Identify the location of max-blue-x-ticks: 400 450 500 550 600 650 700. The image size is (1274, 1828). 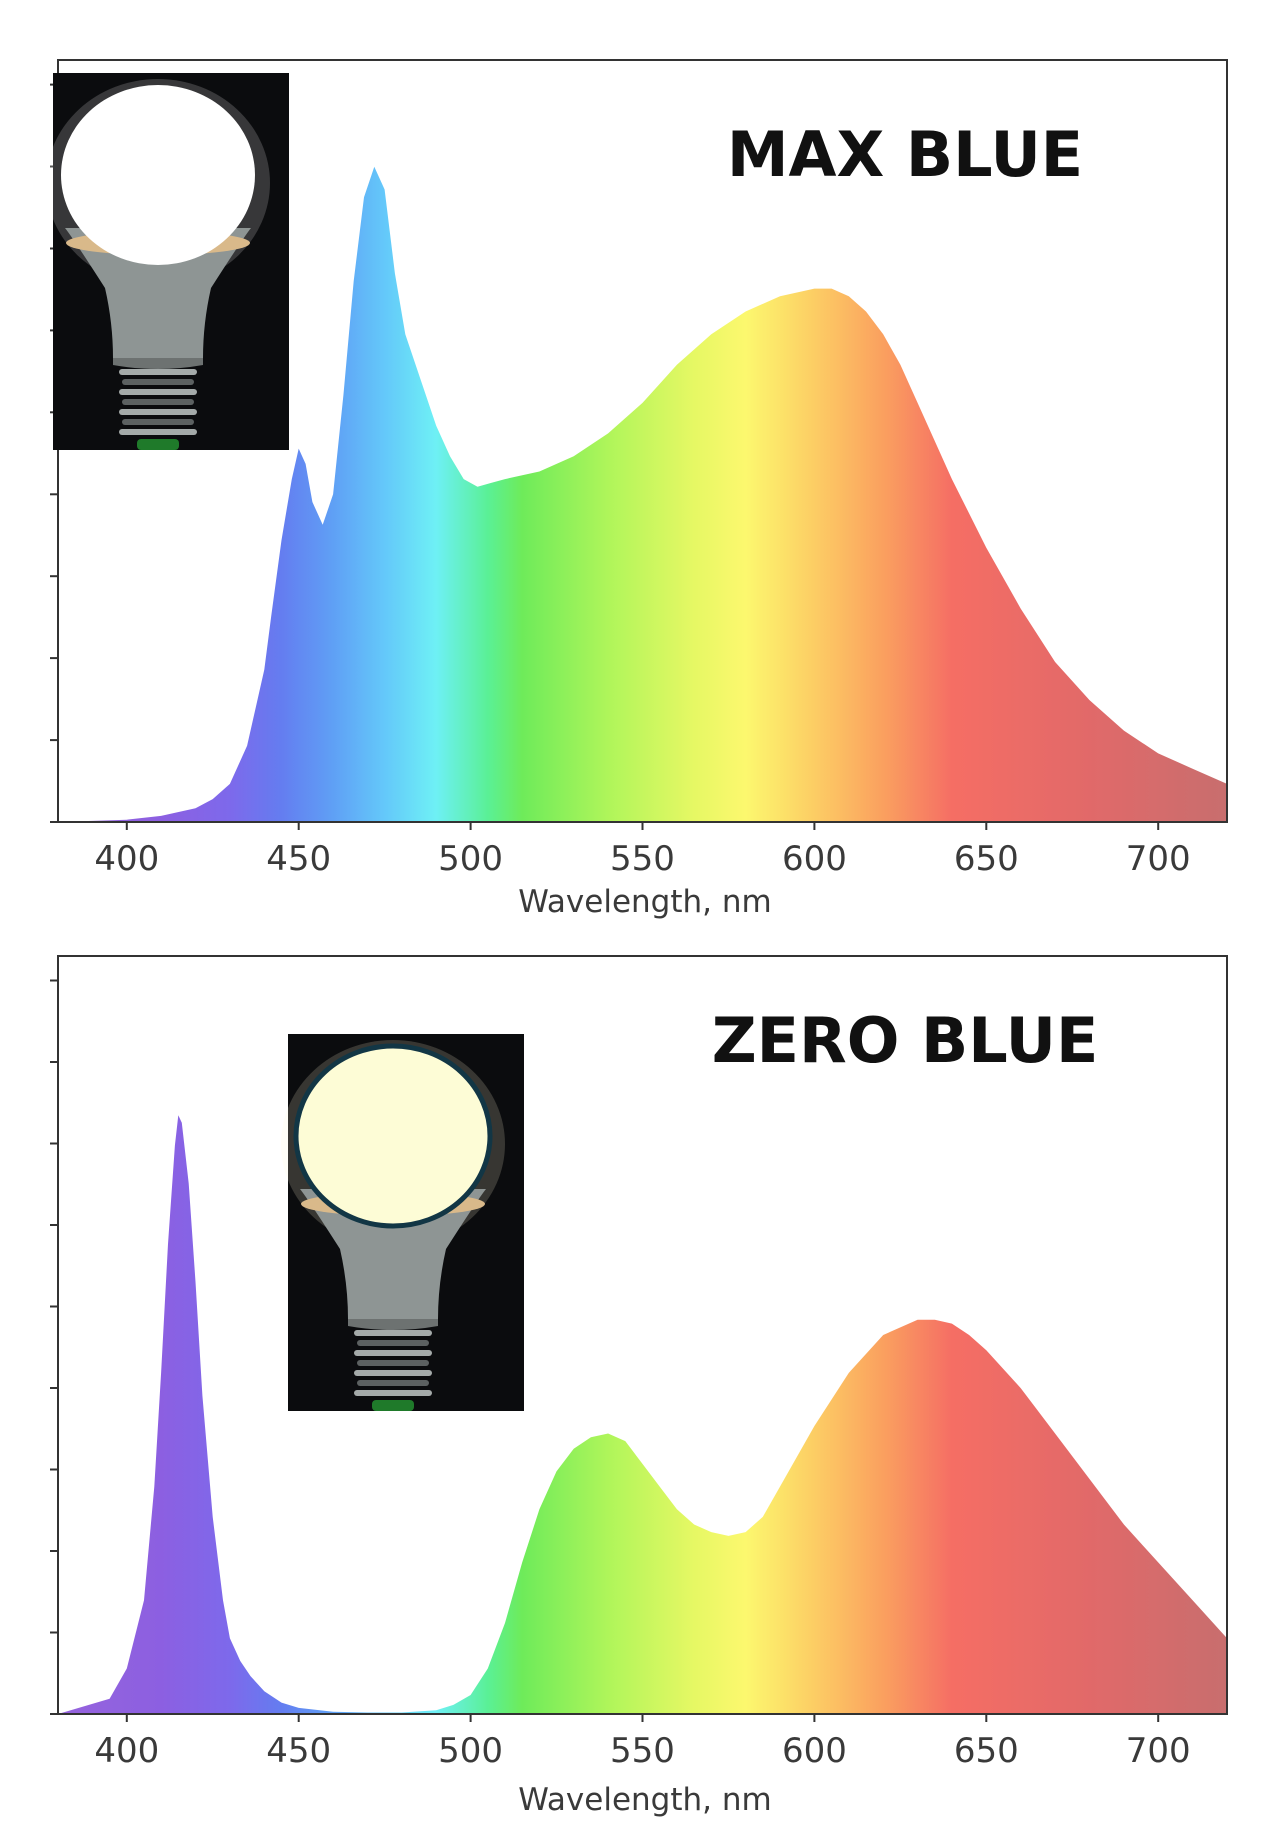
(642, 850).